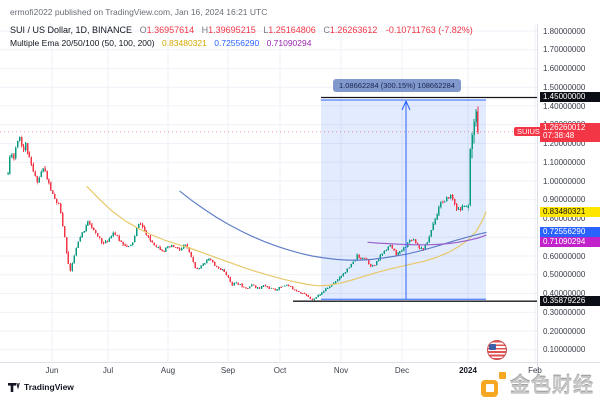  What do you see at coordinates (564, 162) in the screenshot?
I see `price-tick-label: 1.10000000` at bounding box center [564, 162].